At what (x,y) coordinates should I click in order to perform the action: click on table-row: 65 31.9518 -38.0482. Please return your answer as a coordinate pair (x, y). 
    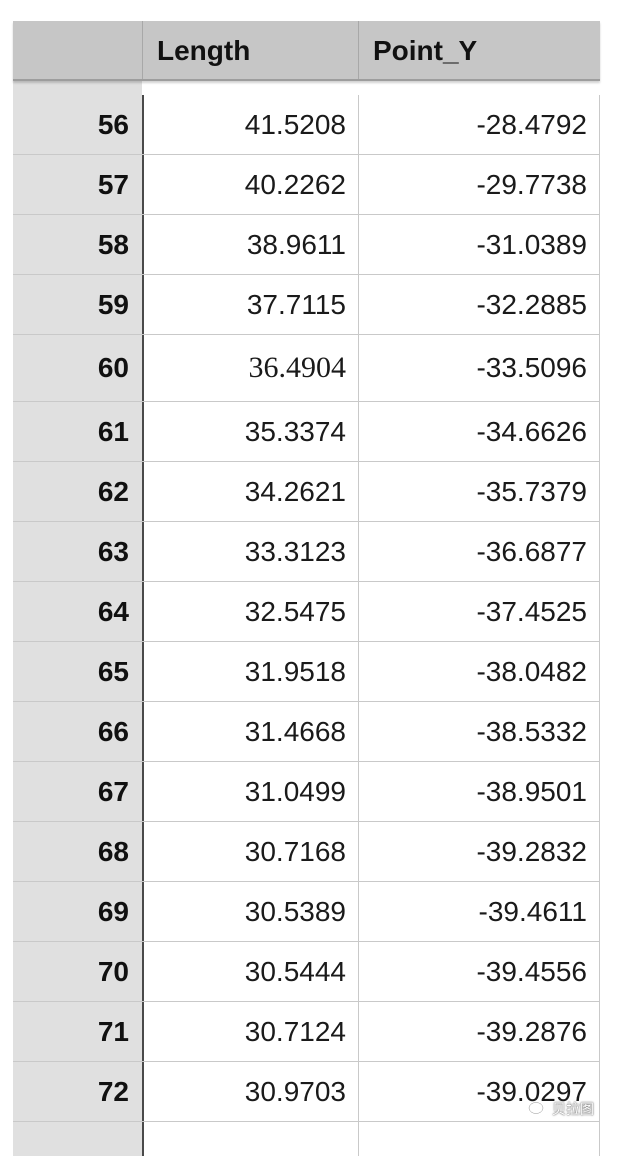
    Looking at the image, I should click on (306, 672).